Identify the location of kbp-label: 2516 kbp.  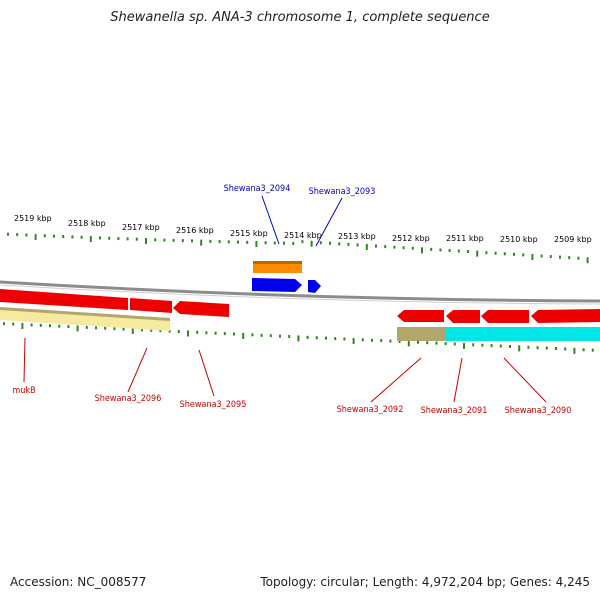
(195, 230).